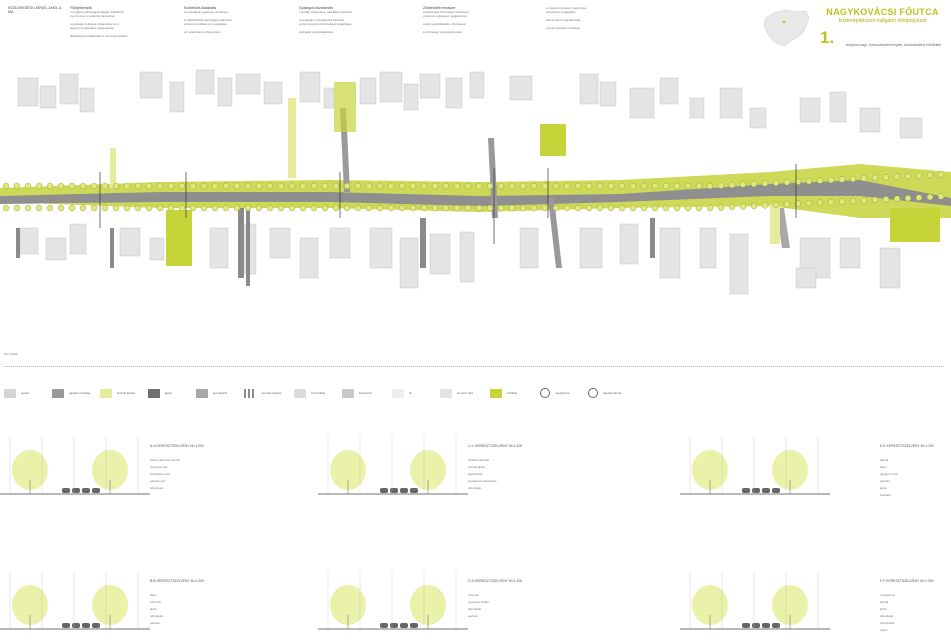 This screenshot has width=951, height=640. What do you see at coordinates (326, 12) in the screenshot?
I see `text-line: a járdák szélesítése, akadálymentesítés` at bounding box center [326, 12].